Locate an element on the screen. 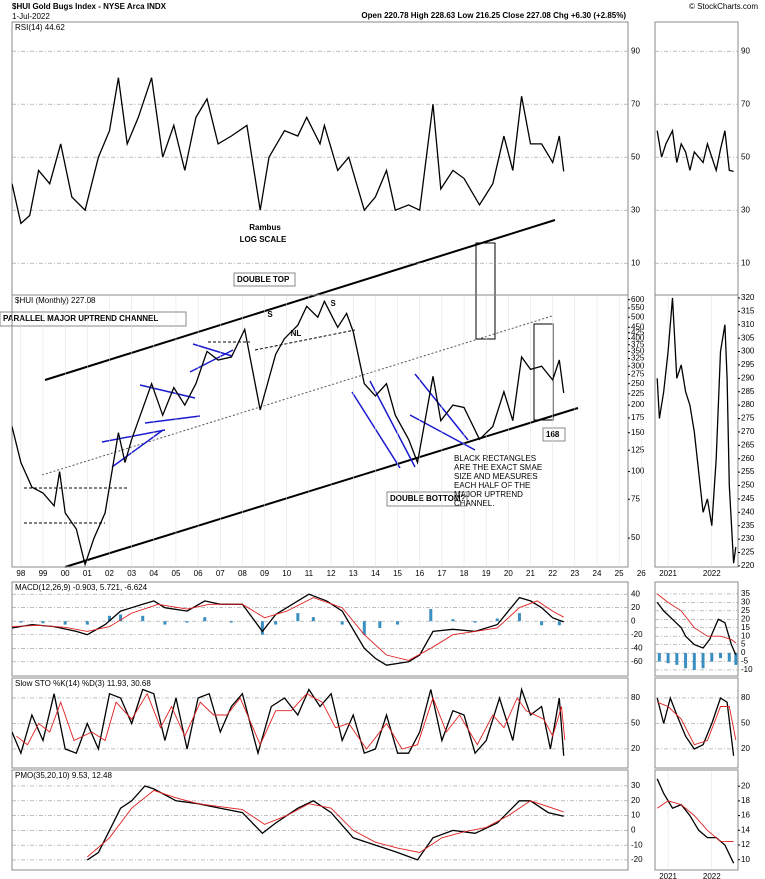 The height and width of the screenshot is (879, 765). x-tick-label: 17 is located at coordinates (441, 573).